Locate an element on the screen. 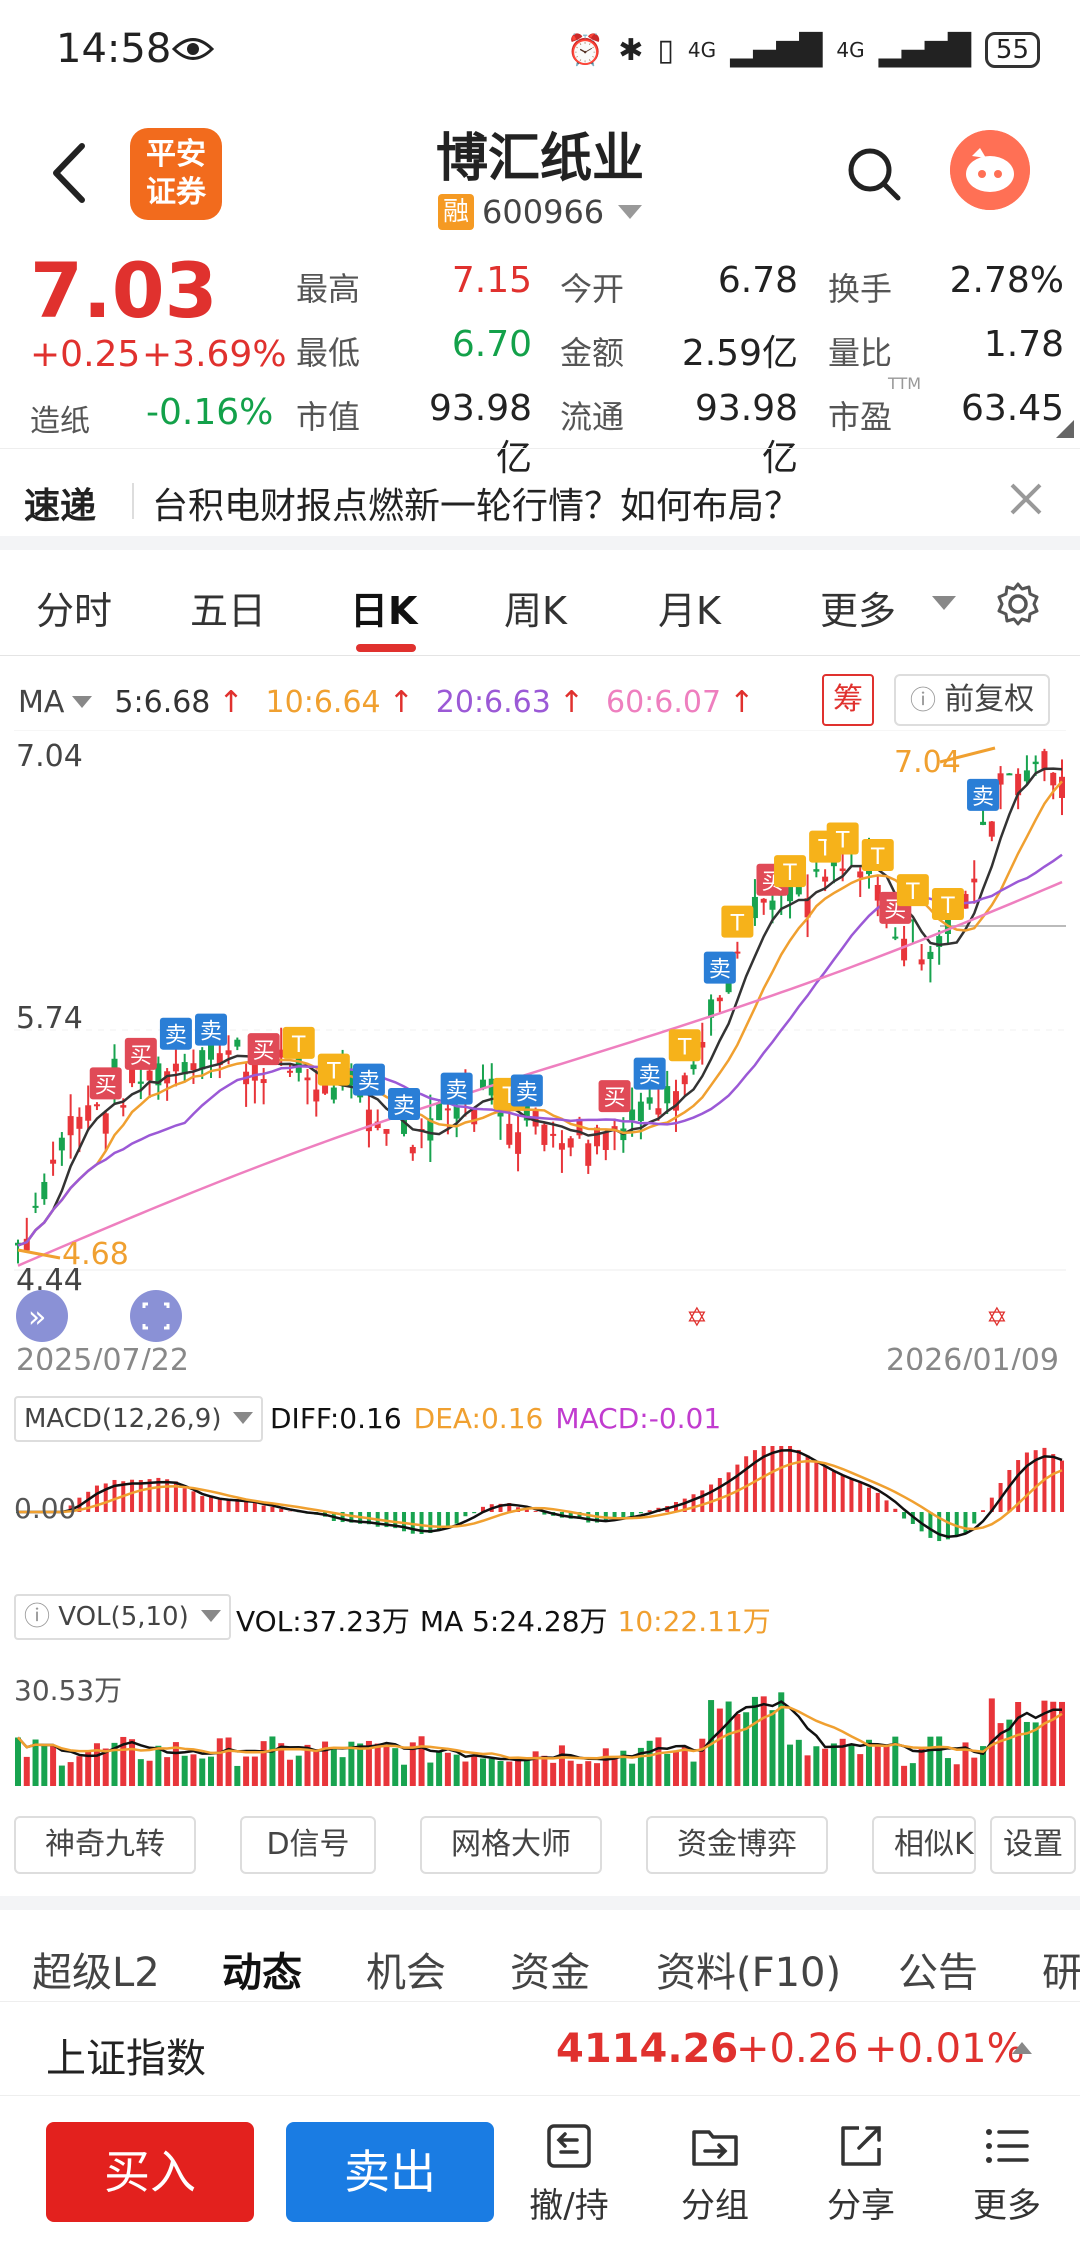 This screenshot has height=2244, width=1080. ma-label: MA is located at coordinates (41, 702).